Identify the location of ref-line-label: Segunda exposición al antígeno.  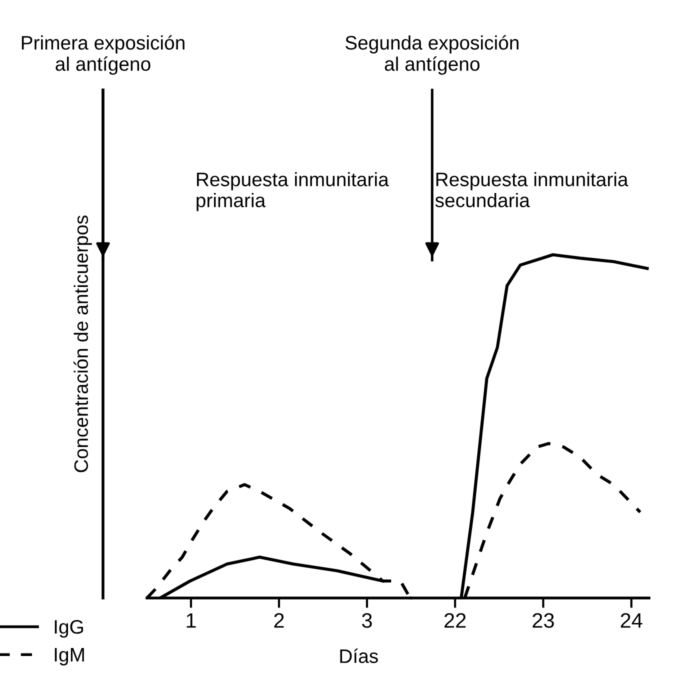
(431, 55).